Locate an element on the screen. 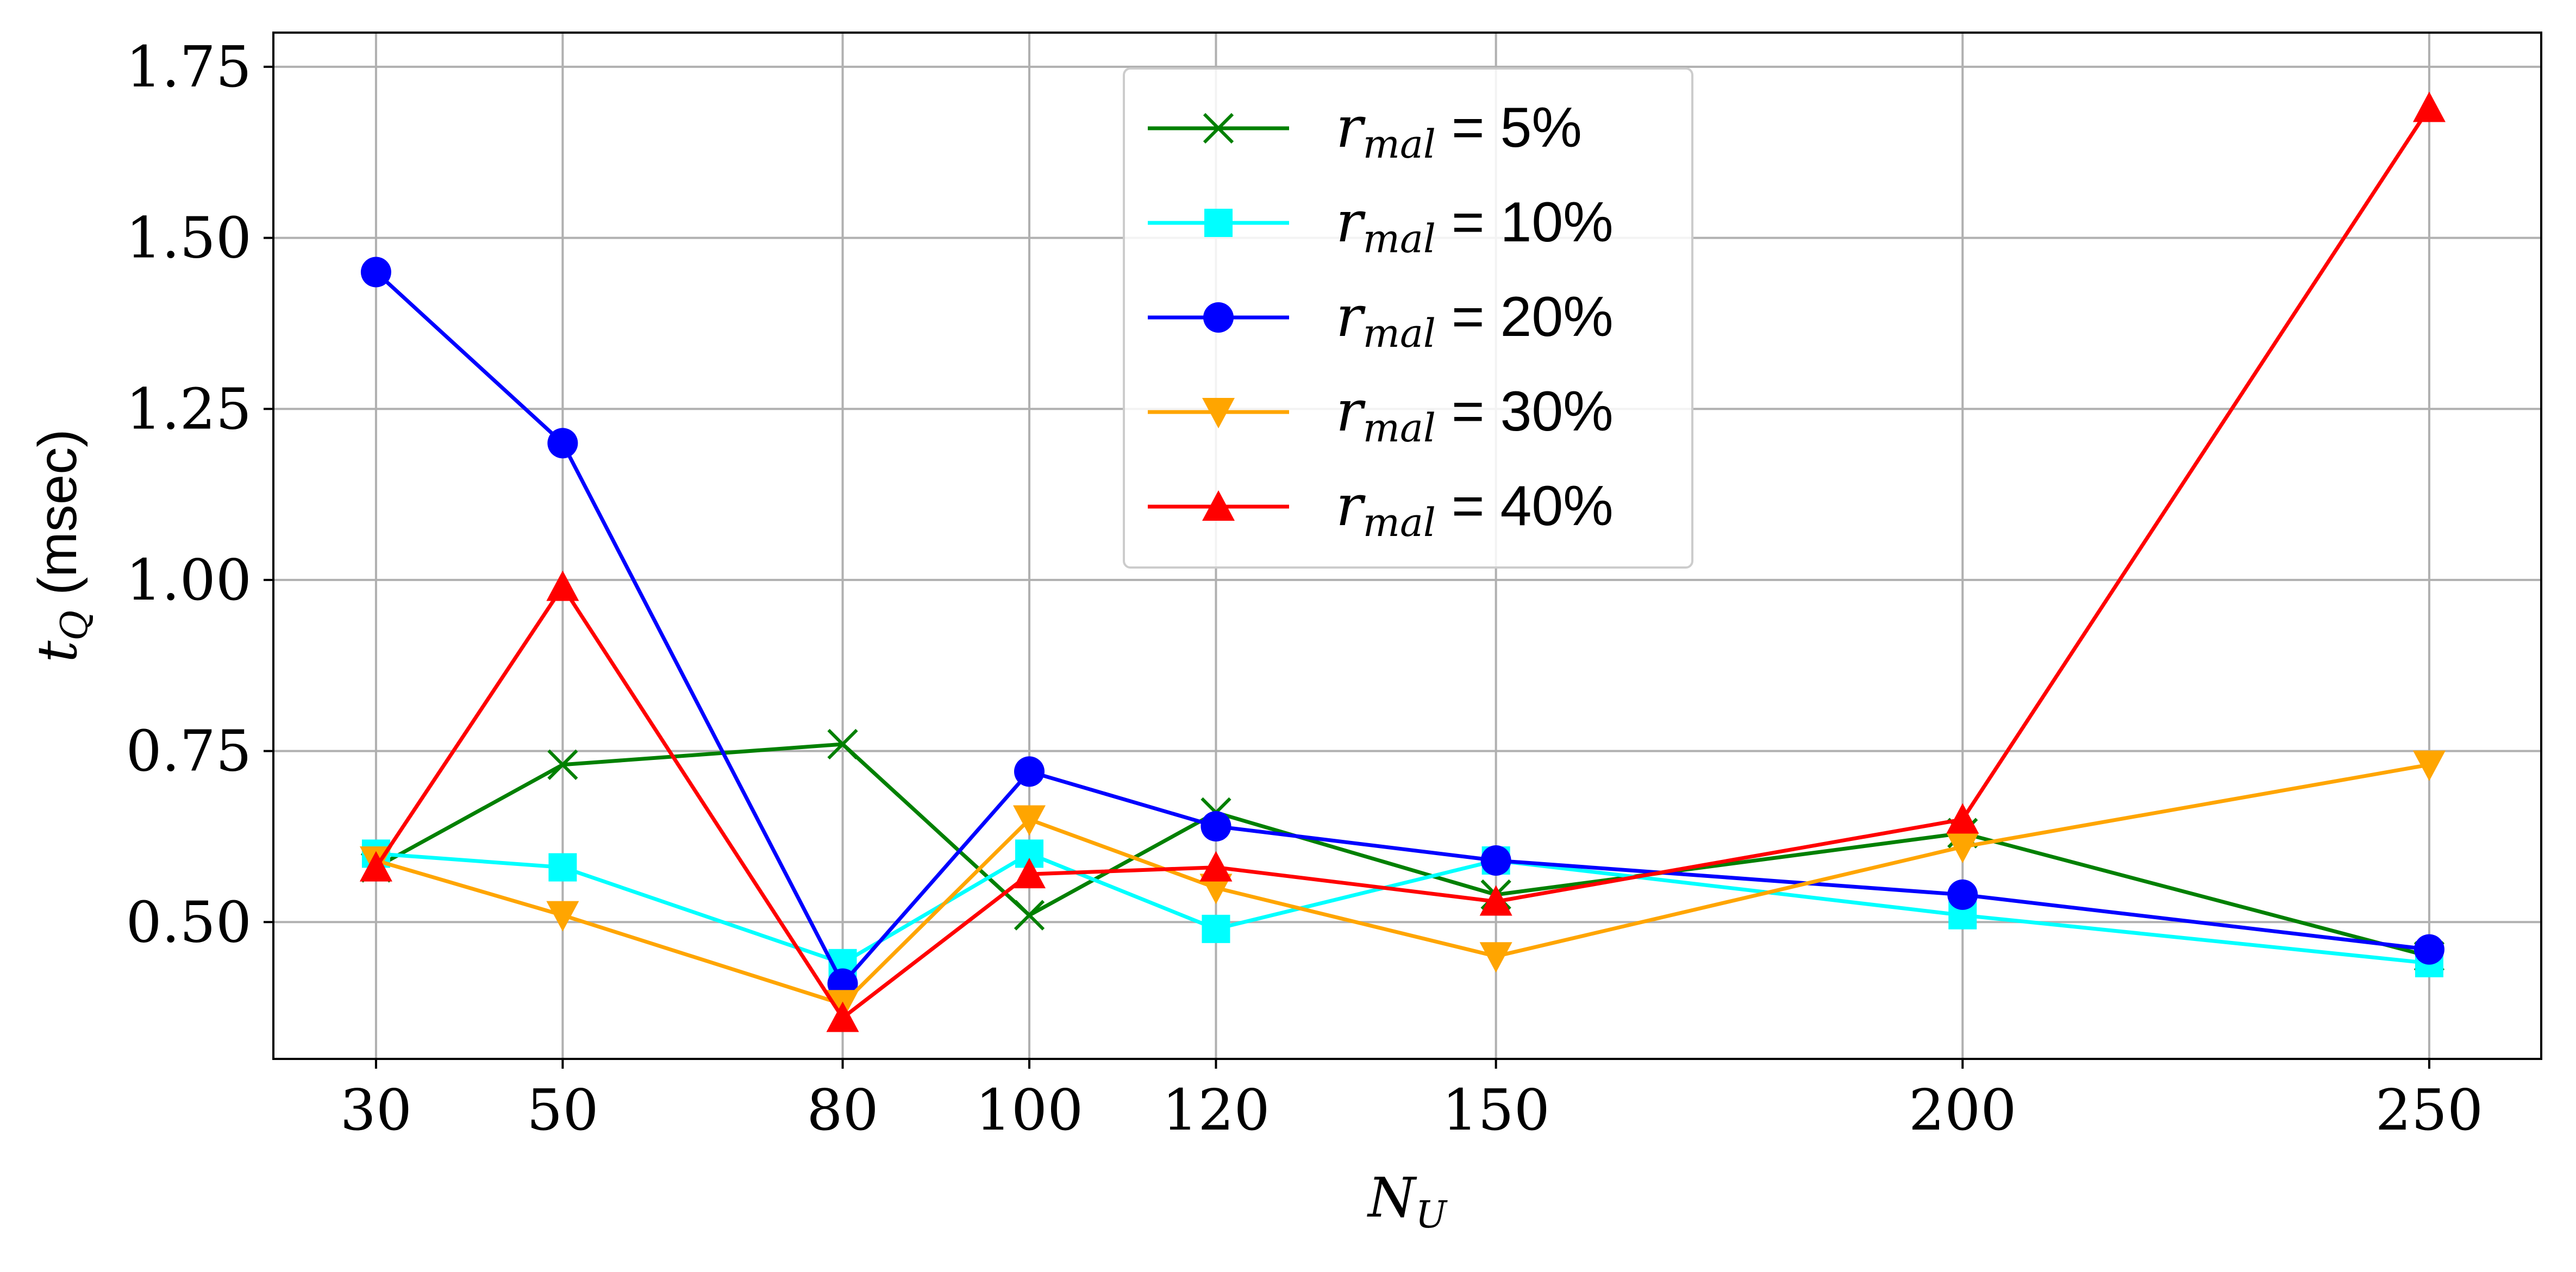 The height and width of the screenshot is (1272, 2576). x-ticks: 30 50 80 100 120 150 200 250 is located at coordinates (1411, 1101).